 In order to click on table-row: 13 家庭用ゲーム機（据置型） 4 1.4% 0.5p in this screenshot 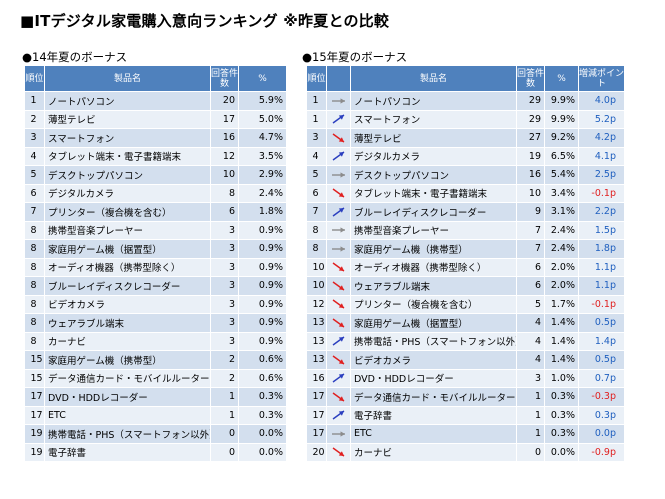, I will do `click(465, 323)`.